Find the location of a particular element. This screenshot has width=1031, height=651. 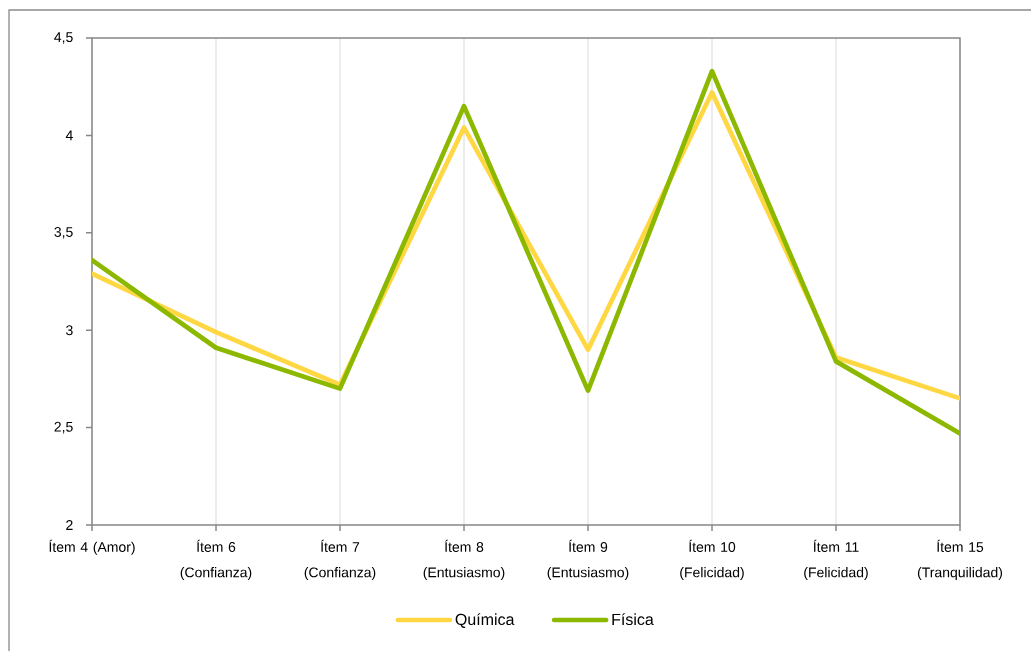

x-tick-label: Ítem 15 (Tranquilidad) is located at coordinates (960, 560).